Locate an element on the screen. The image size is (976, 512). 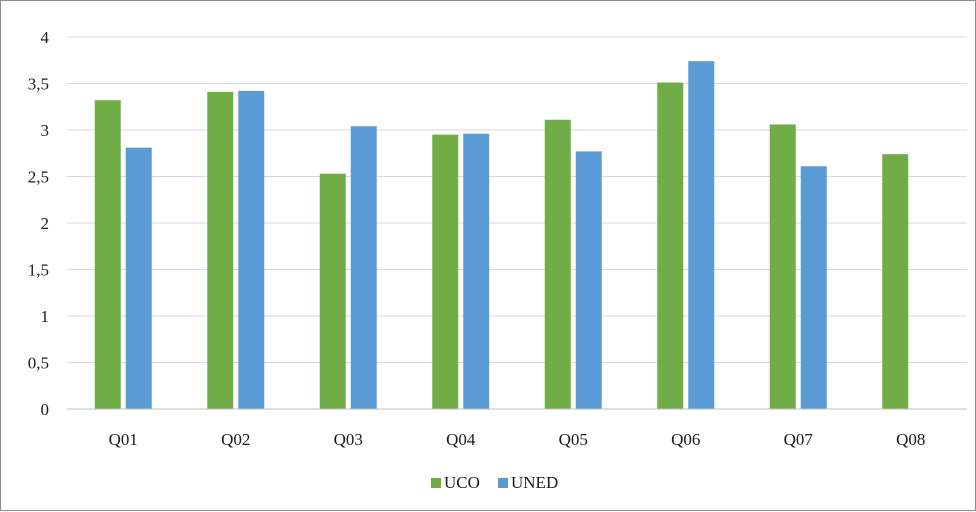
y-tick-label: 0,5 is located at coordinates (38, 363).